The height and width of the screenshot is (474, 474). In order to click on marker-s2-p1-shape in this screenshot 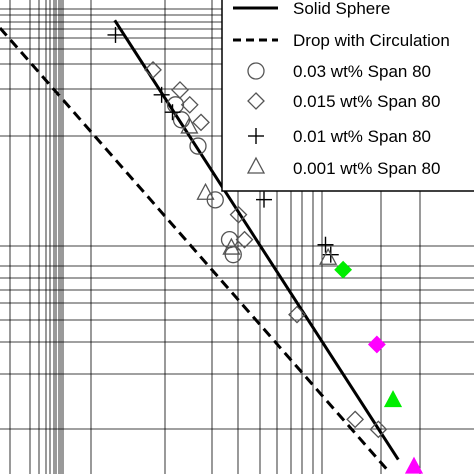, I will do `click(181, 120)`.